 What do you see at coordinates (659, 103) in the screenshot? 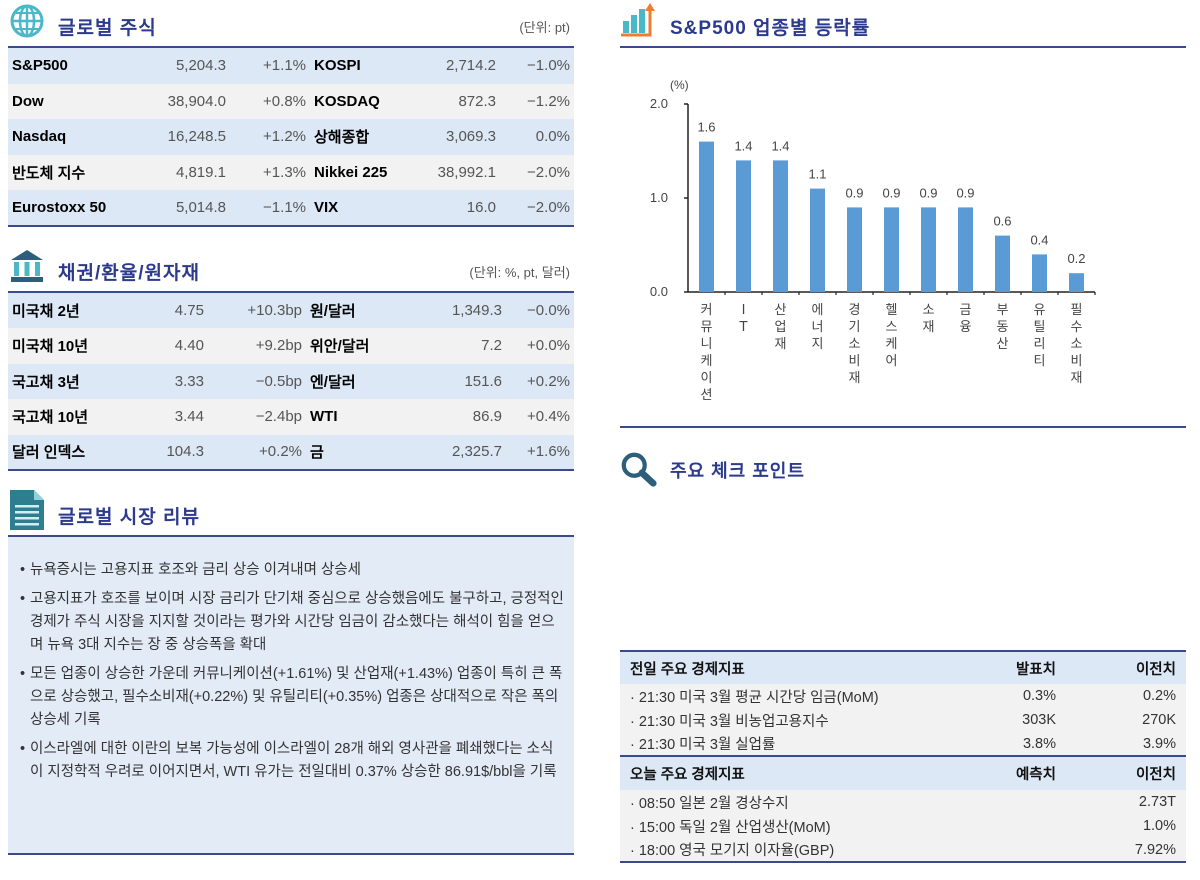
I see `y-tick-label: 2.0` at bounding box center [659, 103].